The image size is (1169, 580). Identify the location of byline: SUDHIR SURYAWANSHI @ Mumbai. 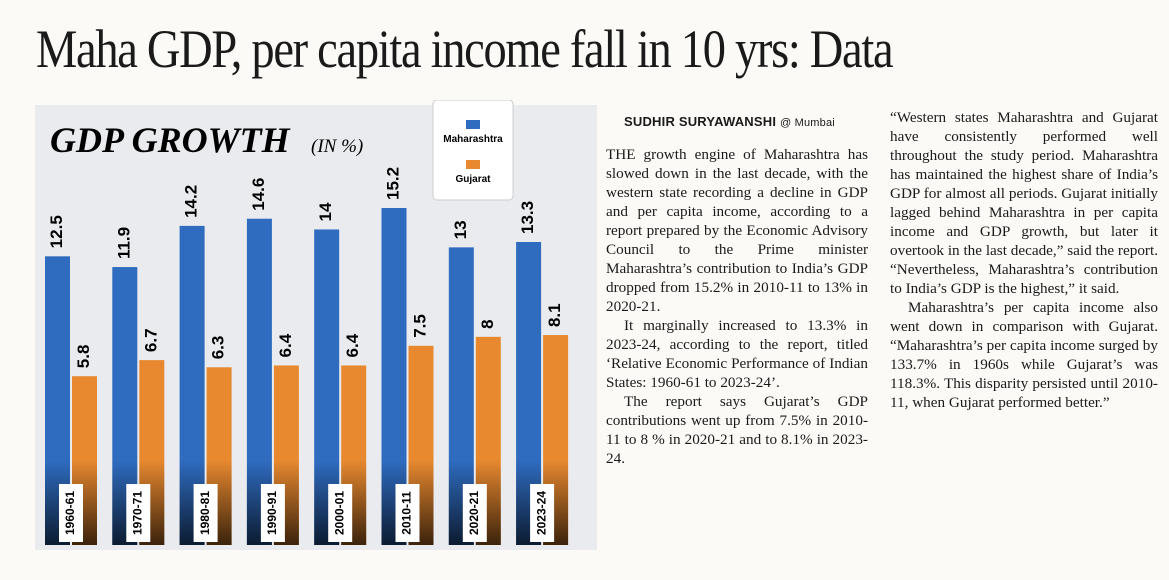
(737, 122).